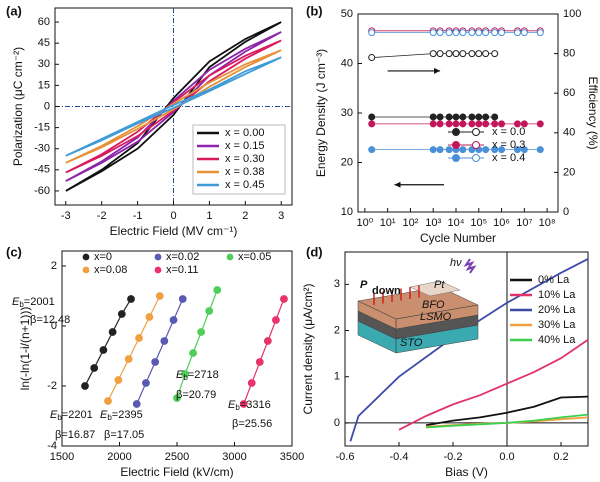 The width and height of the screenshot is (600, 482). I want to click on legend-label: x = 0.3, so click(508, 145).